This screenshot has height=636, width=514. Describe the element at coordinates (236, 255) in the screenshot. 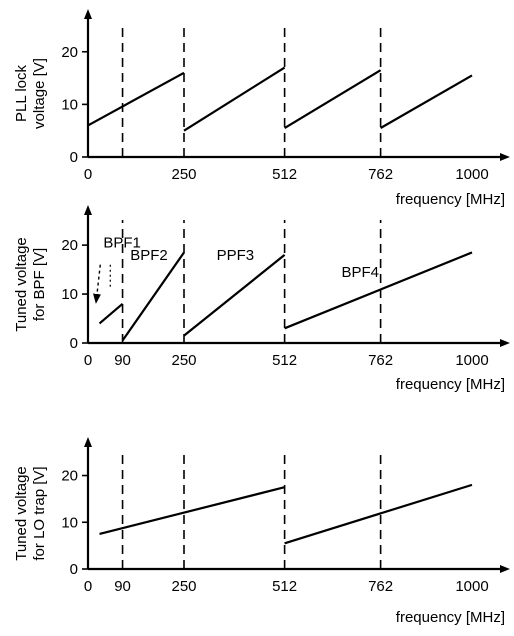

I see `annotation-ppf3: PPF3` at that location.